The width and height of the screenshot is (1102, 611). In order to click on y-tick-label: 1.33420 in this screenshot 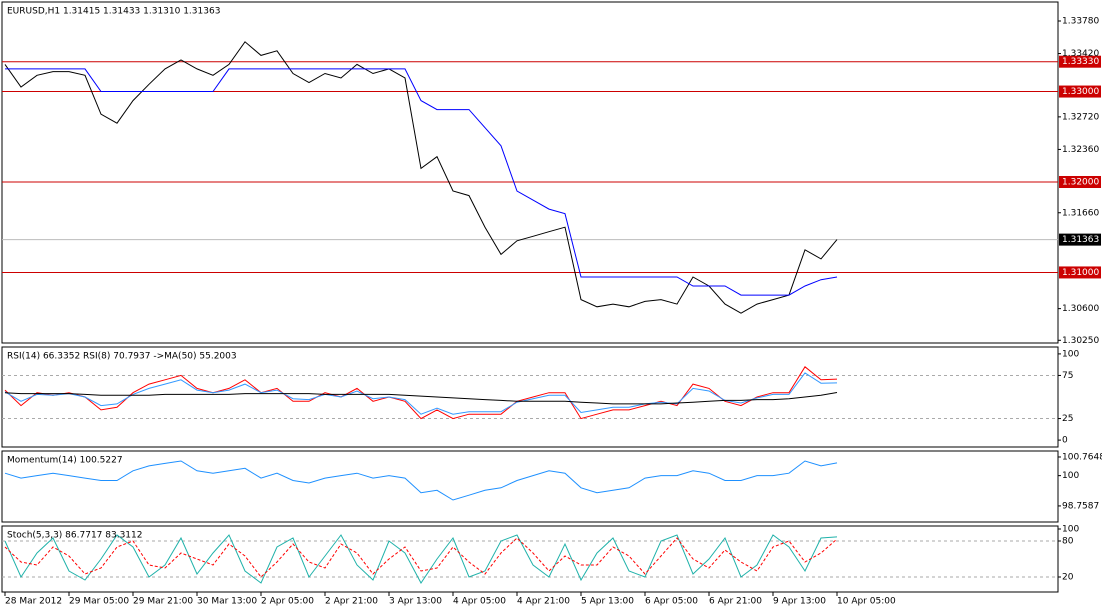, I will do `click(1080, 54)`.